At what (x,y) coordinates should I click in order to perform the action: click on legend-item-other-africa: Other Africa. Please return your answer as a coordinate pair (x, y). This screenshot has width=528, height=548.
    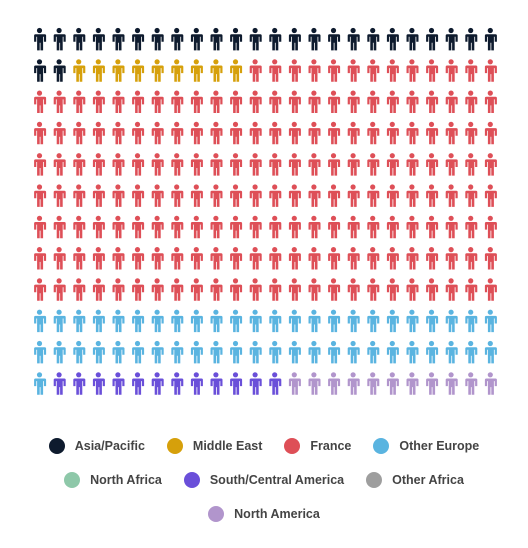
    Looking at the image, I should click on (415, 480).